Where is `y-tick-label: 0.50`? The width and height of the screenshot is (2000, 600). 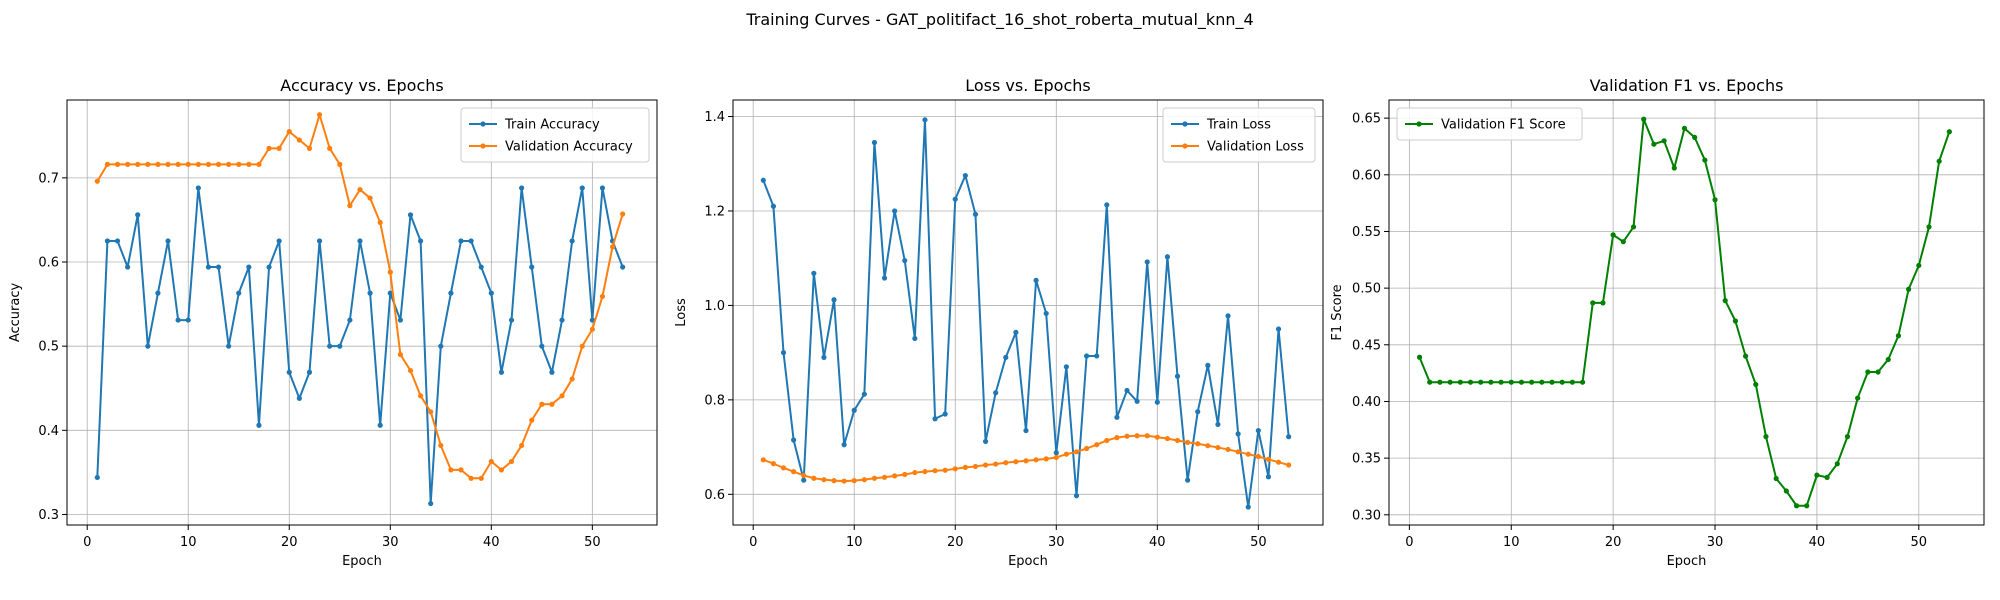 y-tick-label: 0.50 is located at coordinates (1366, 289).